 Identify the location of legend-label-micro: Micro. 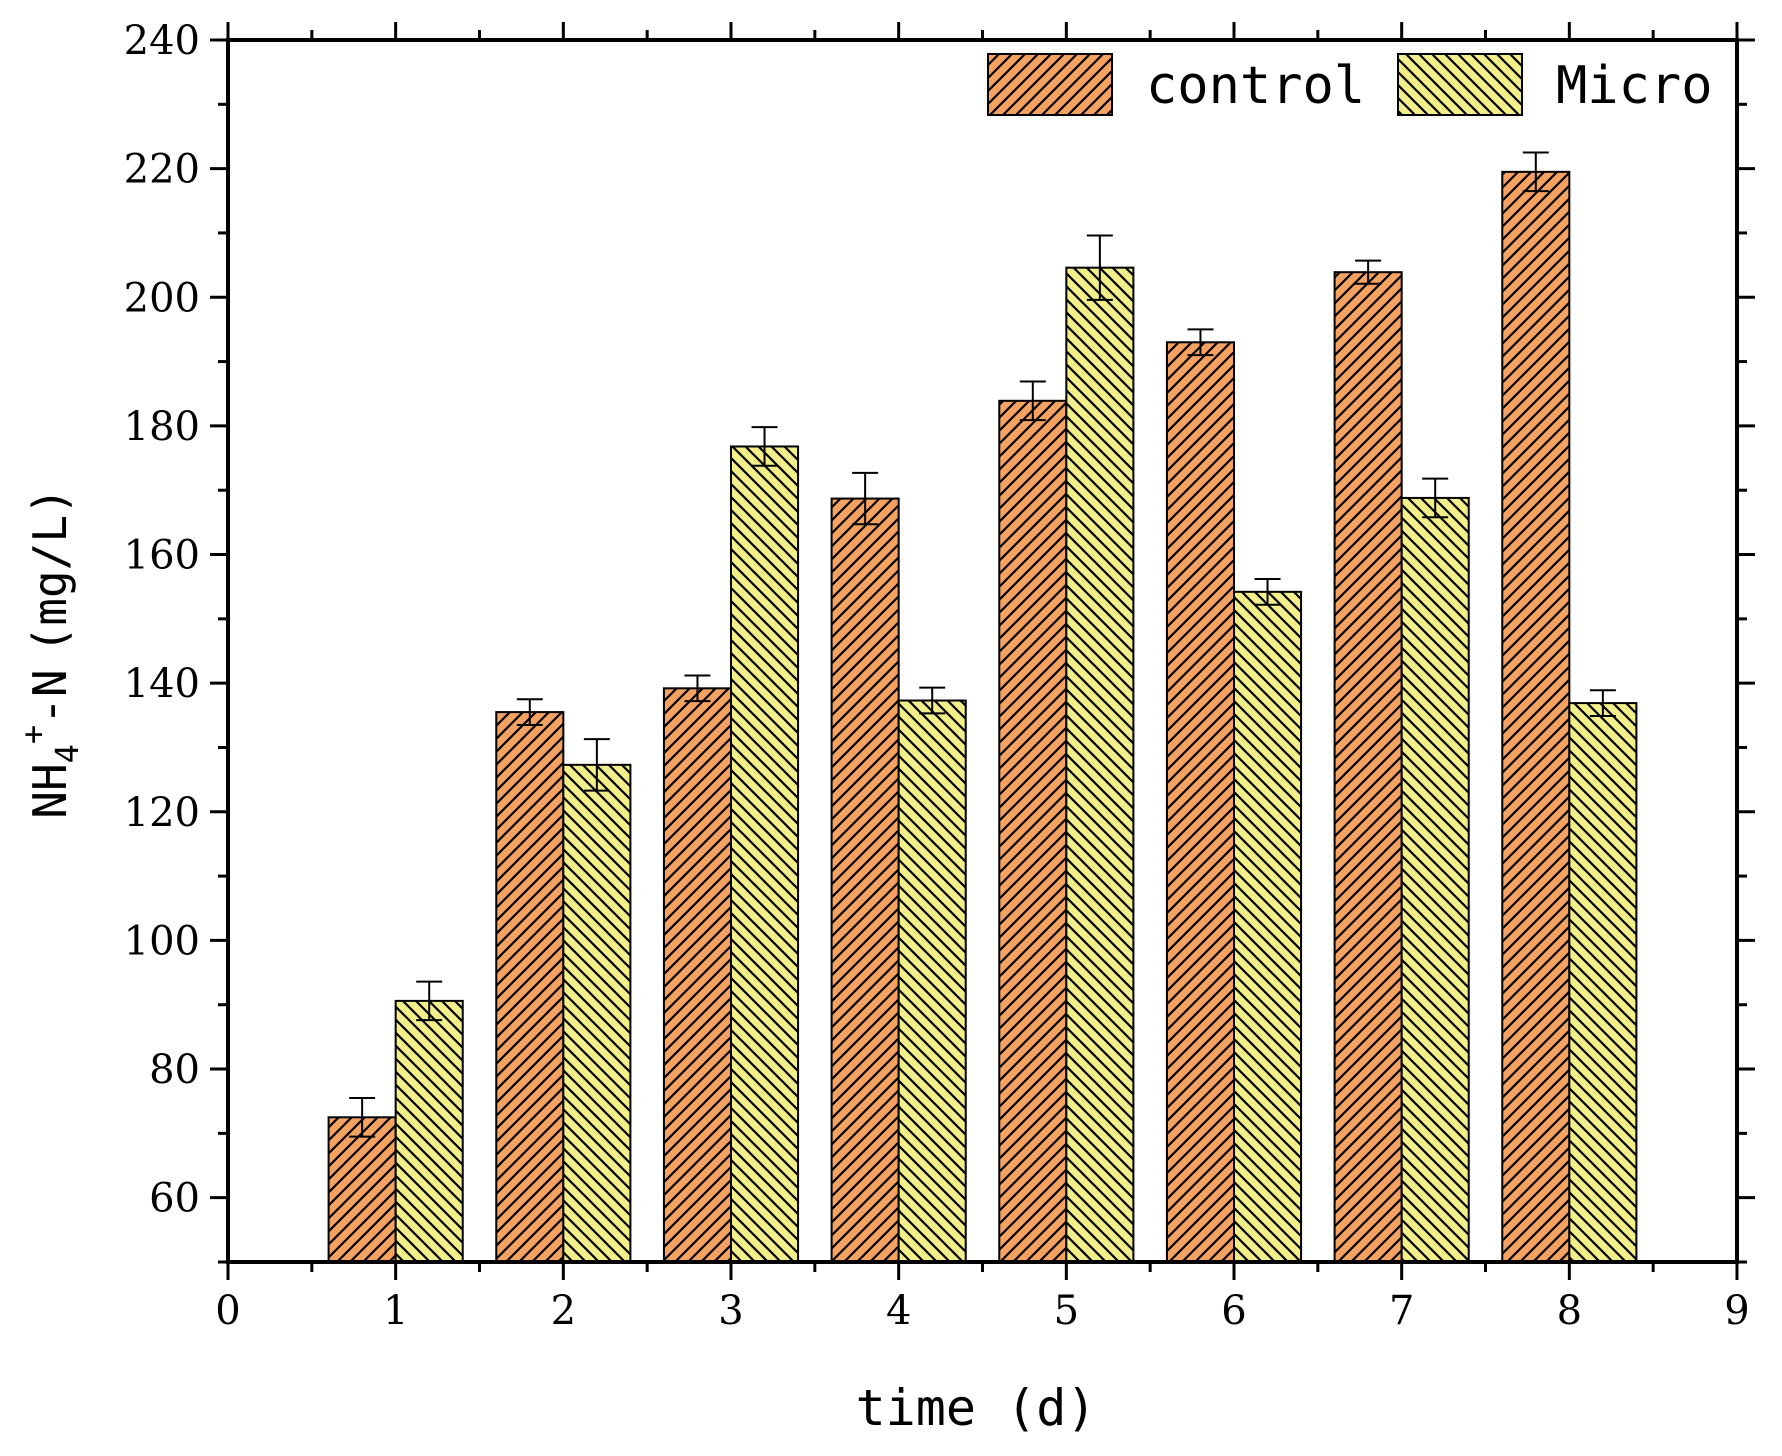
(1634, 86).